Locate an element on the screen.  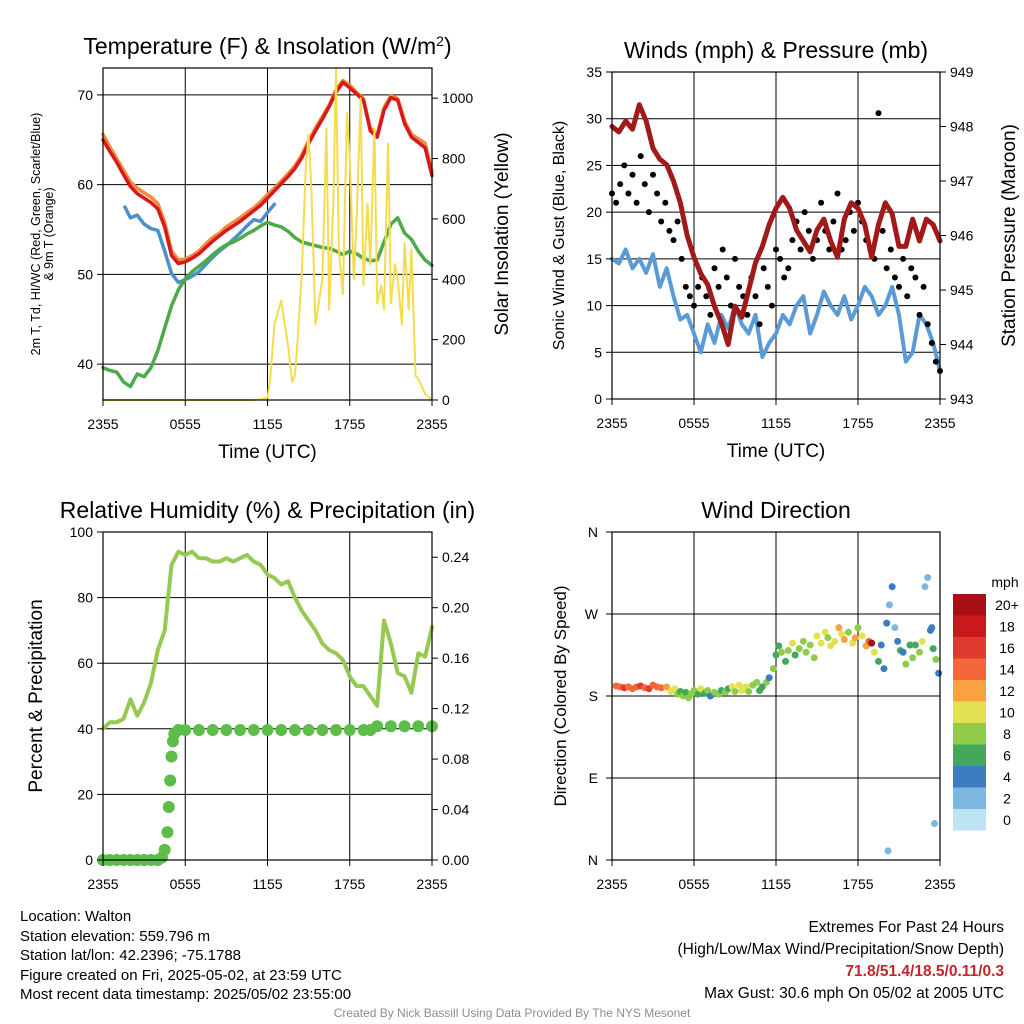
x-axis-label: Time (UTC) is located at coordinates (776, 451).